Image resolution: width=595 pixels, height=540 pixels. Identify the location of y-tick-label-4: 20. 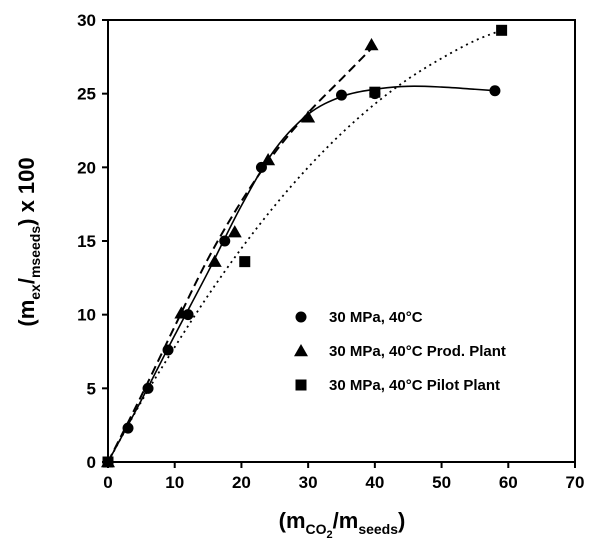
(86, 167).